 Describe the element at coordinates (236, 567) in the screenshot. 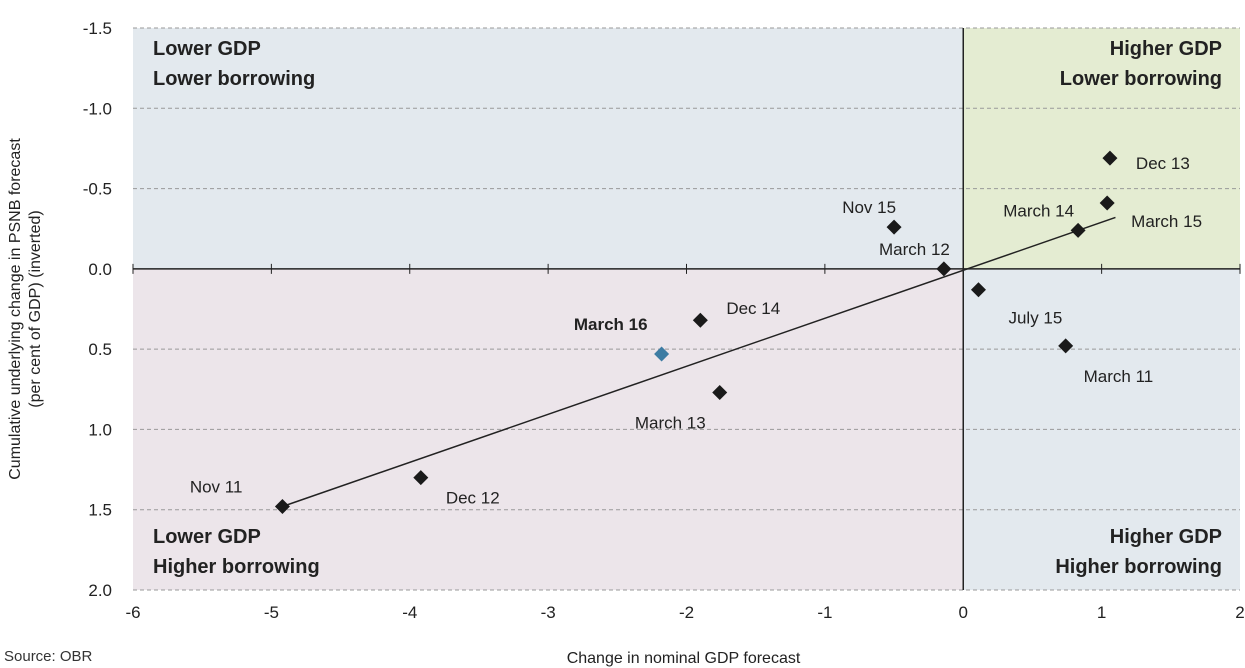

I see `quadrant-label-lower-left: Higher borrowing` at that location.